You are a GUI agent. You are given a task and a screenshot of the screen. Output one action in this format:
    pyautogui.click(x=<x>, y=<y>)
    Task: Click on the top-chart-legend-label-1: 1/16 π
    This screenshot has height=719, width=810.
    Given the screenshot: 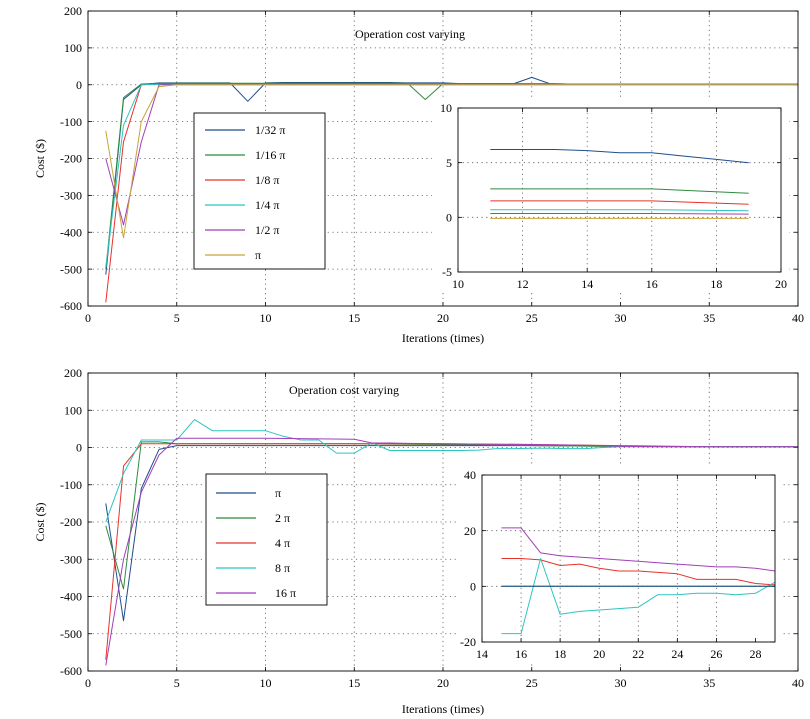 What is the action you would take?
    pyautogui.click(x=270, y=155)
    